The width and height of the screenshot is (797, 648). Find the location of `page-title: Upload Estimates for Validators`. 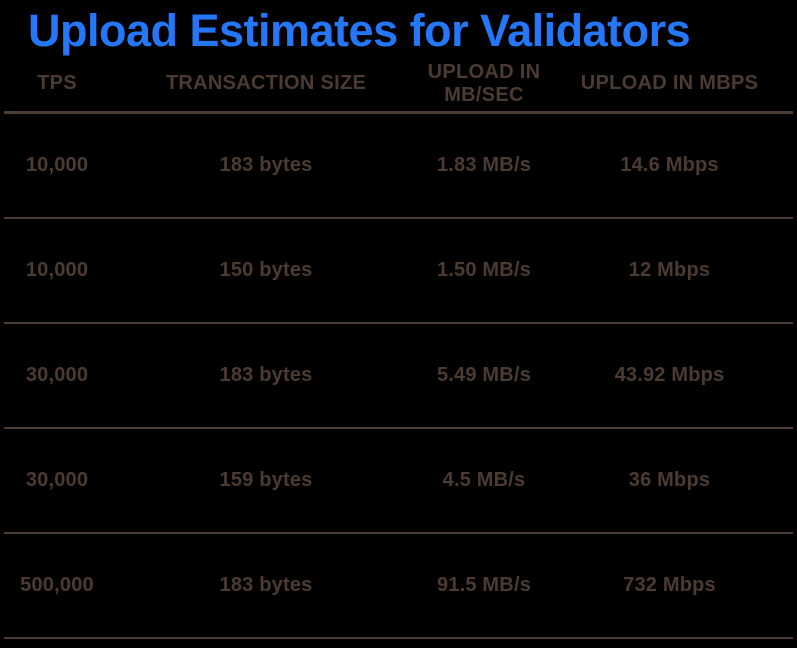

page-title: Upload Estimates for Validators is located at coordinates (359, 30).